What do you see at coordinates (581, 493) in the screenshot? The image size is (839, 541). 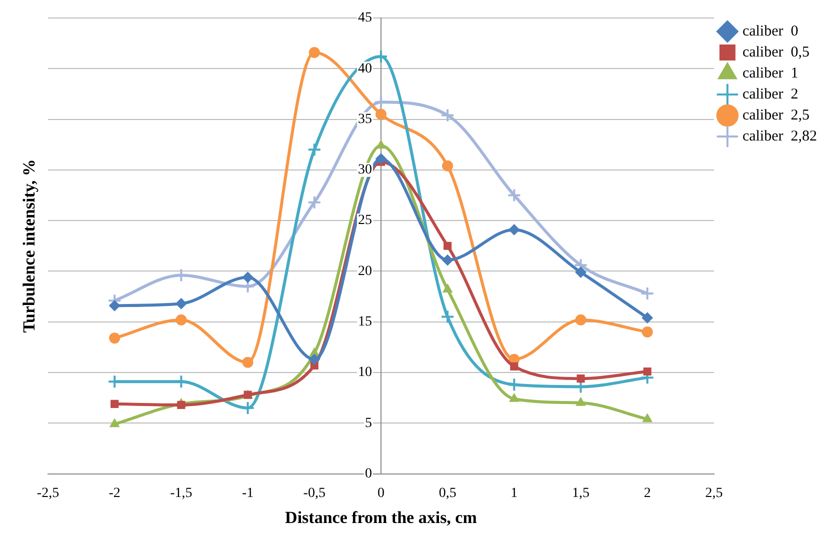 I see `x-tick-label: 1,5` at bounding box center [581, 493].